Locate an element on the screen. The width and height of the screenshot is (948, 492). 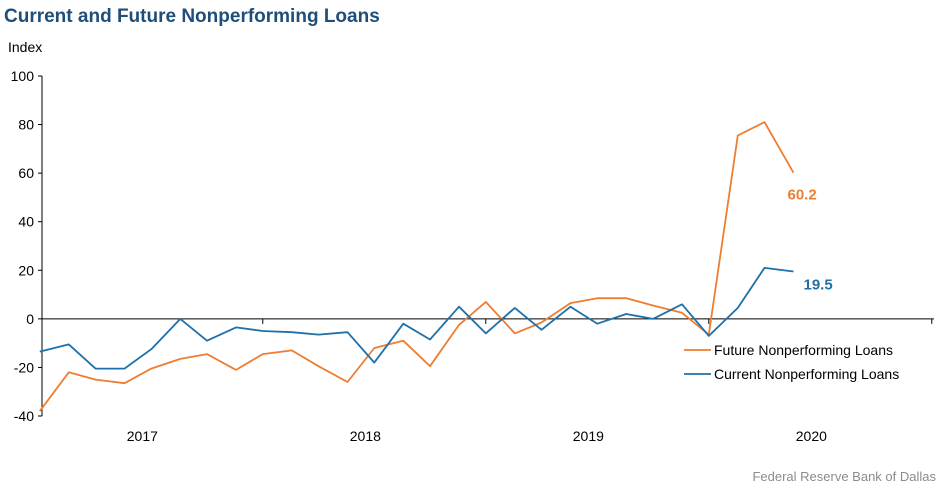
y-tick-label: 0 is located at coordinates (30, 319).